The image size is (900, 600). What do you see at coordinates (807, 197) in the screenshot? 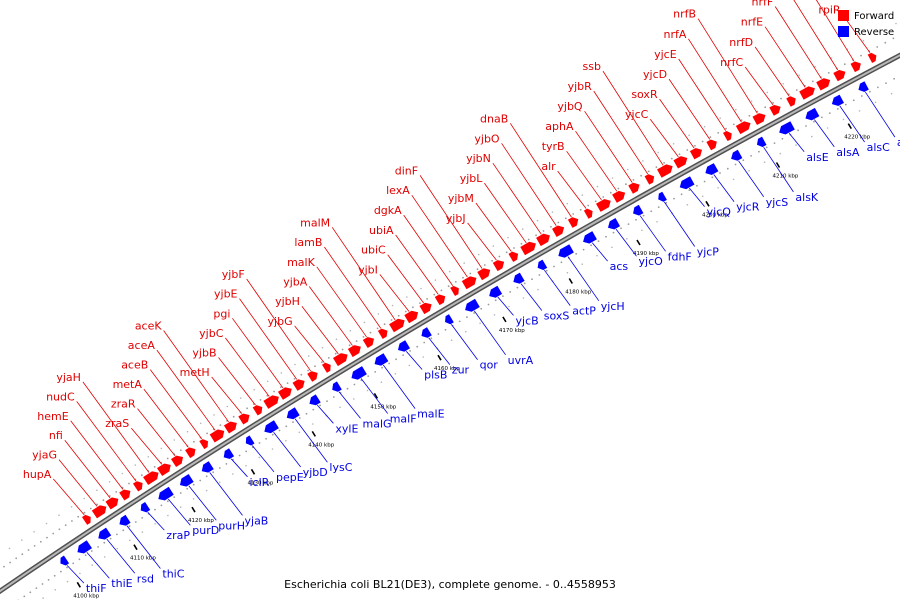
I see `gene-label-alsK: alsK` at bounding box center [807, 197].